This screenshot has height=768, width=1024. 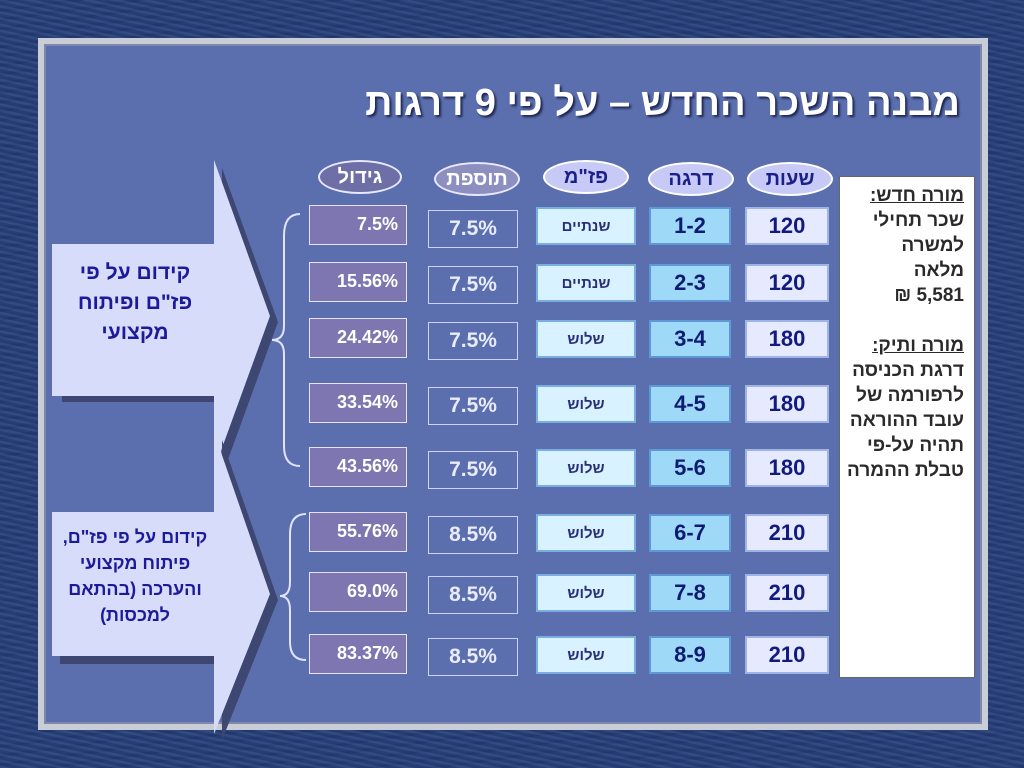 What do you see at coordinates (916, 195) in the screenshot?
I see `new-teacher-label: מורה חדש:` at bounding box center [916, 195].